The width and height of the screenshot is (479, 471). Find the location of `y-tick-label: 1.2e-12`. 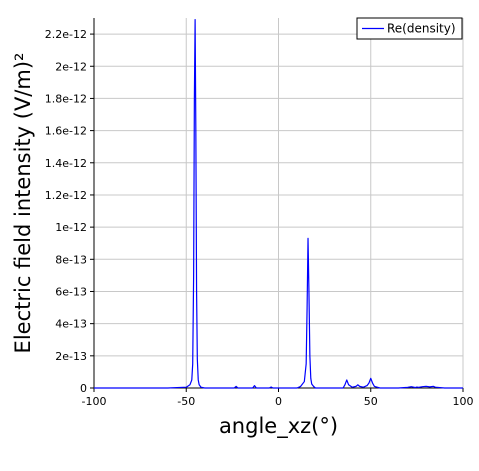

y-tick-label: 1.2e-12 is located at coordinates (66, 195).